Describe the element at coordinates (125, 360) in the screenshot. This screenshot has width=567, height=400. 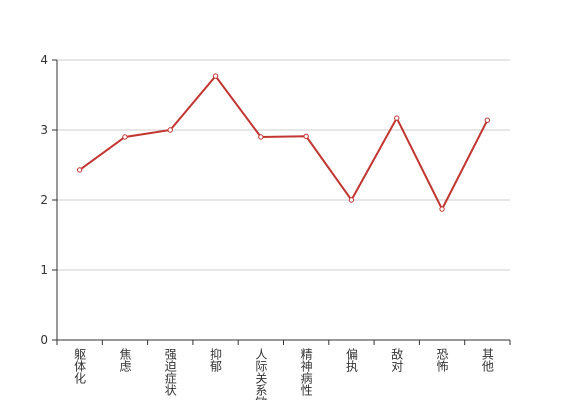
I see `x-tick-label: 焦虑` at that location.